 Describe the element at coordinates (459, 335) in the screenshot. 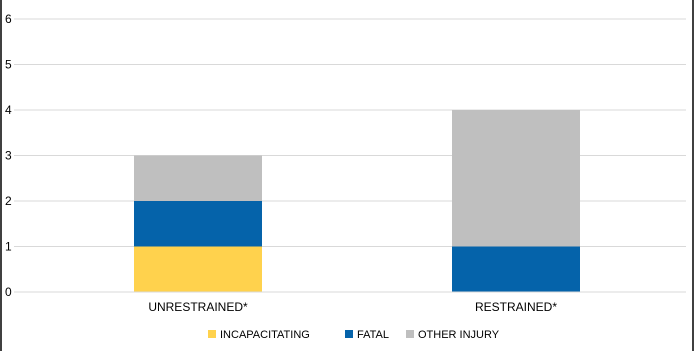

I see `legend-label: OTHER INJURY` at that location.